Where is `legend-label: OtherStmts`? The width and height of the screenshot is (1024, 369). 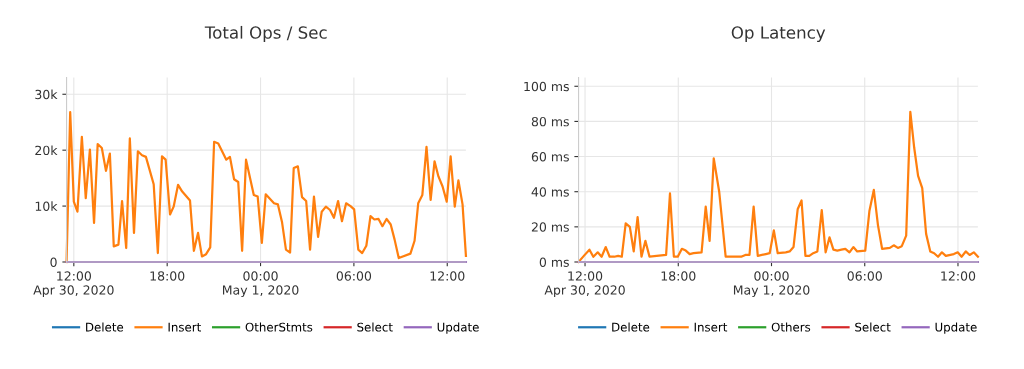 legend-label: OtherStmts is located at coordinates (279, 327).